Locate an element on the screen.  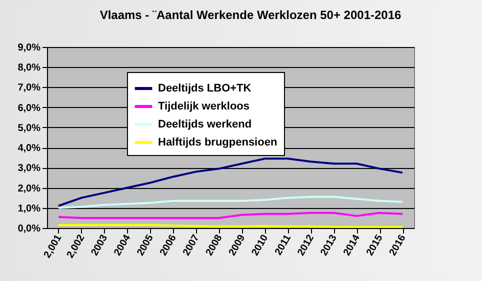
y-tick-label: 0,0% is located at coordinates (29, 229).